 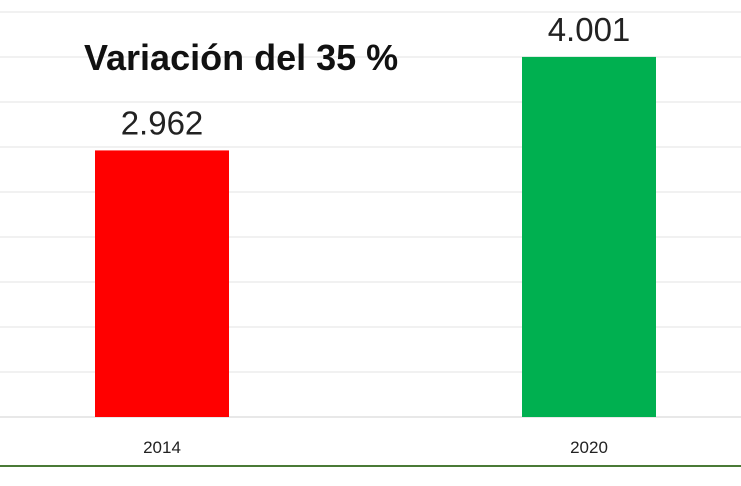 What do you see at coordinates (162, 284) in the screenshot?
I see `bar-2014` at bounding box center [162, 284].